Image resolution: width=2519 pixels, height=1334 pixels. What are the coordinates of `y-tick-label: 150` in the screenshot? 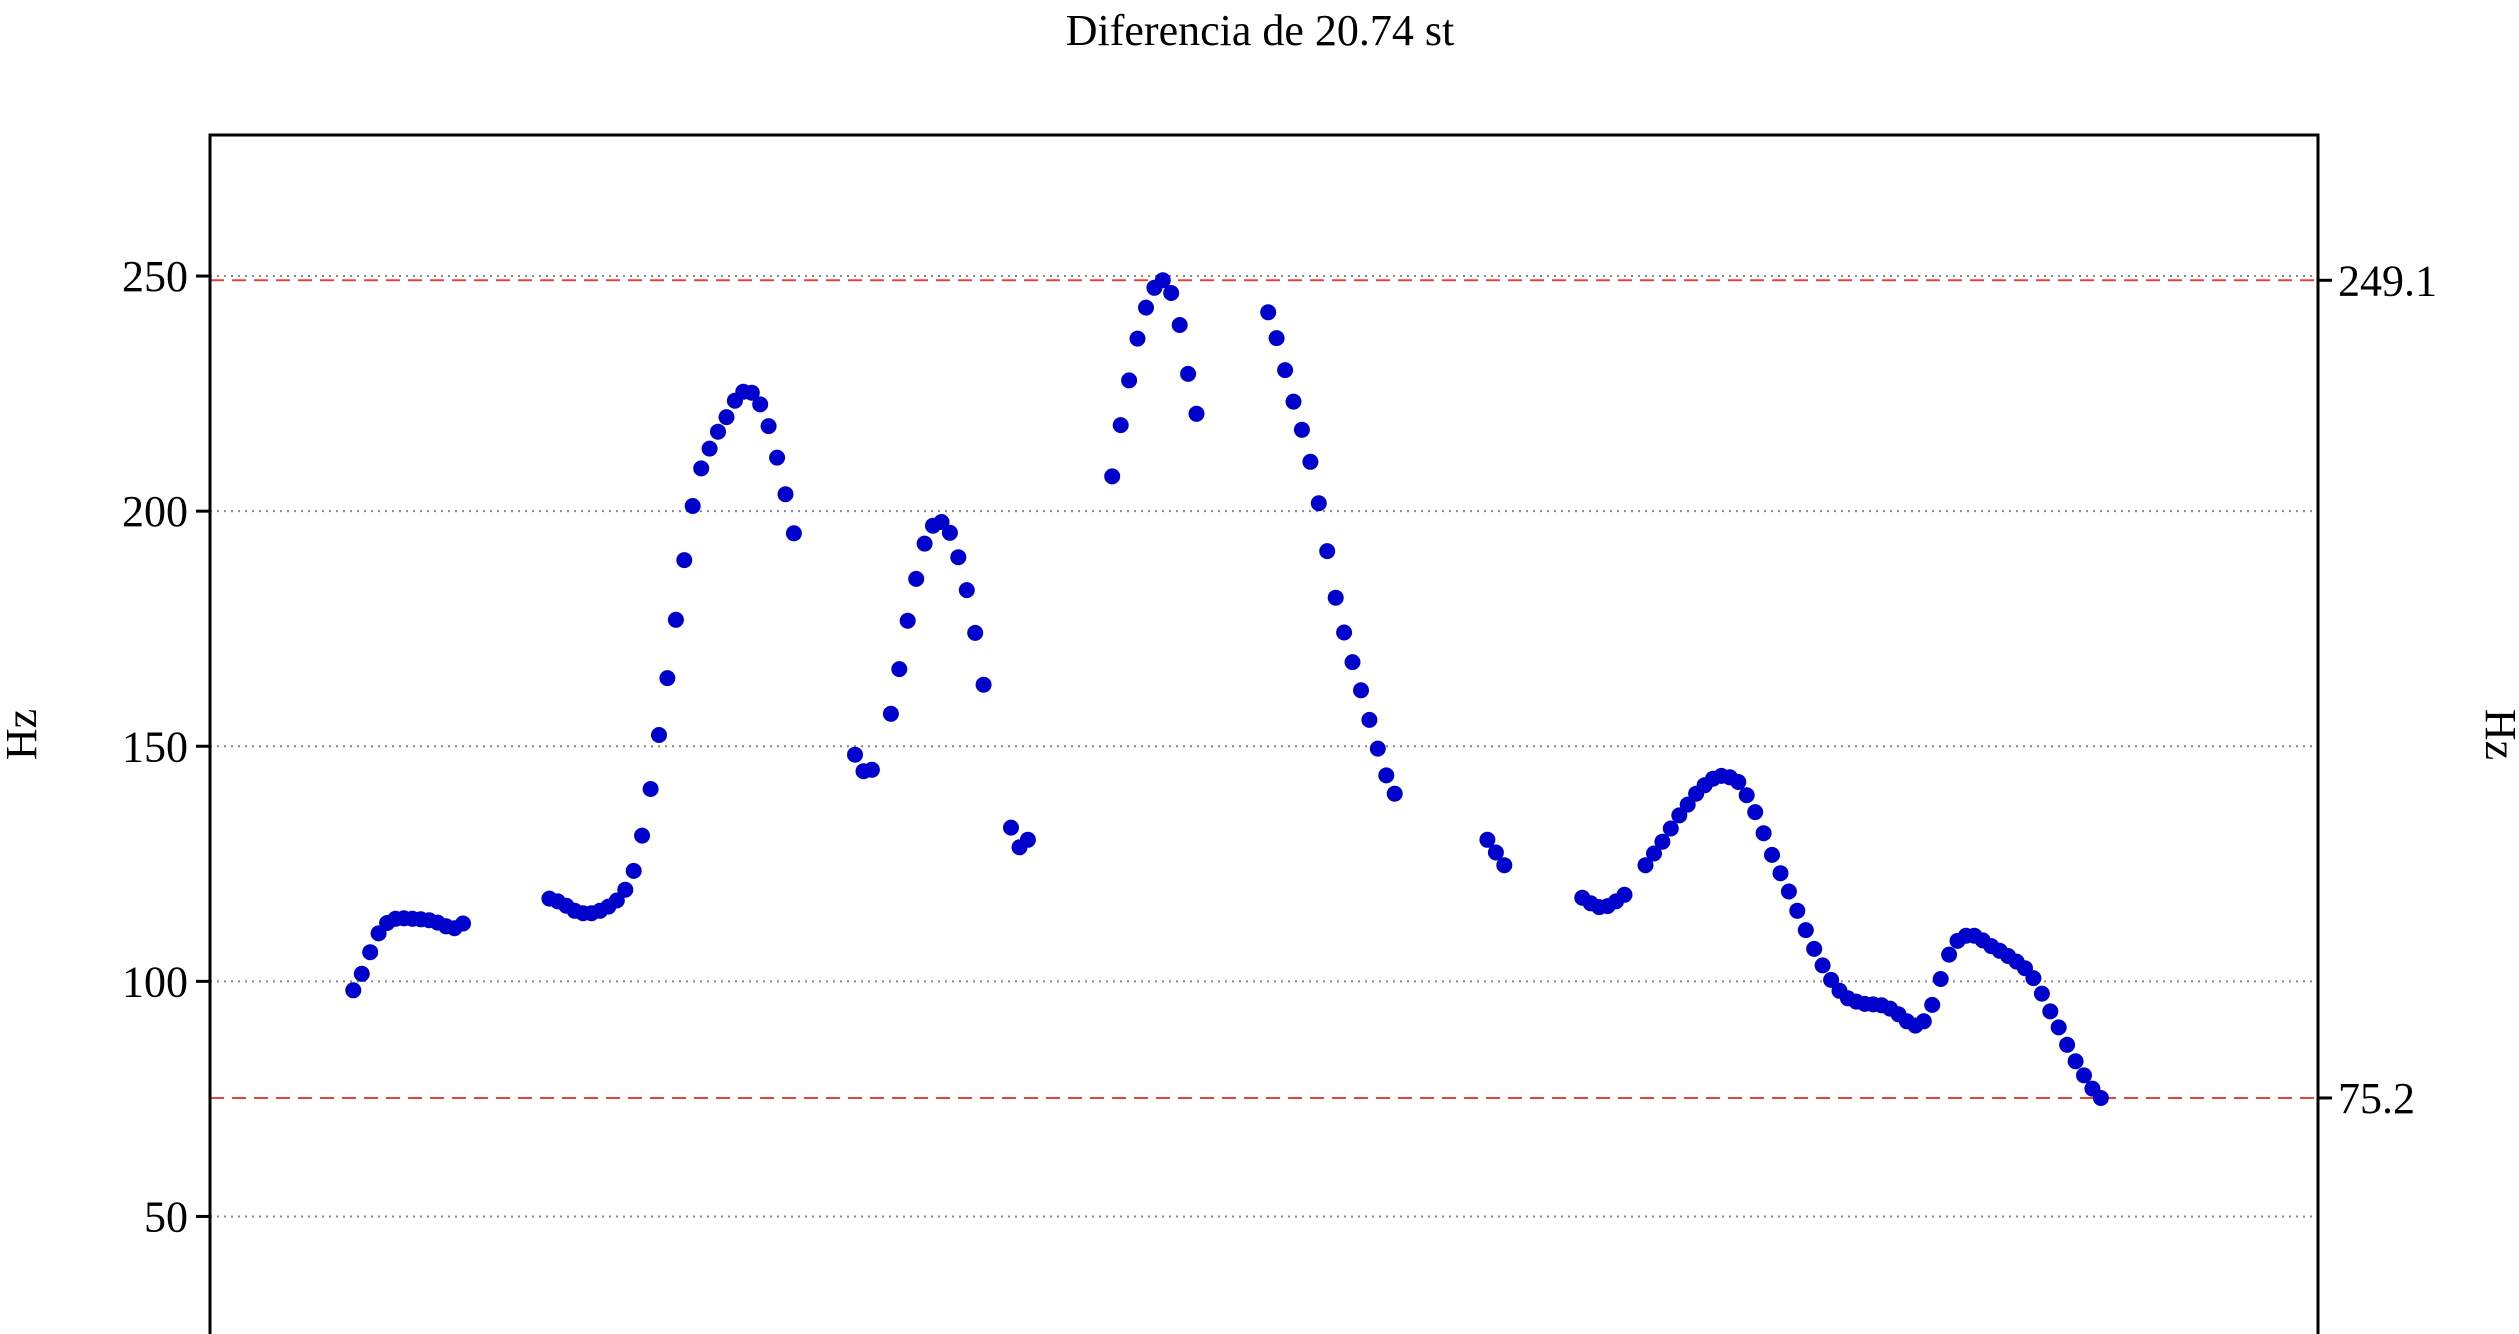 It's located at (155, 746).